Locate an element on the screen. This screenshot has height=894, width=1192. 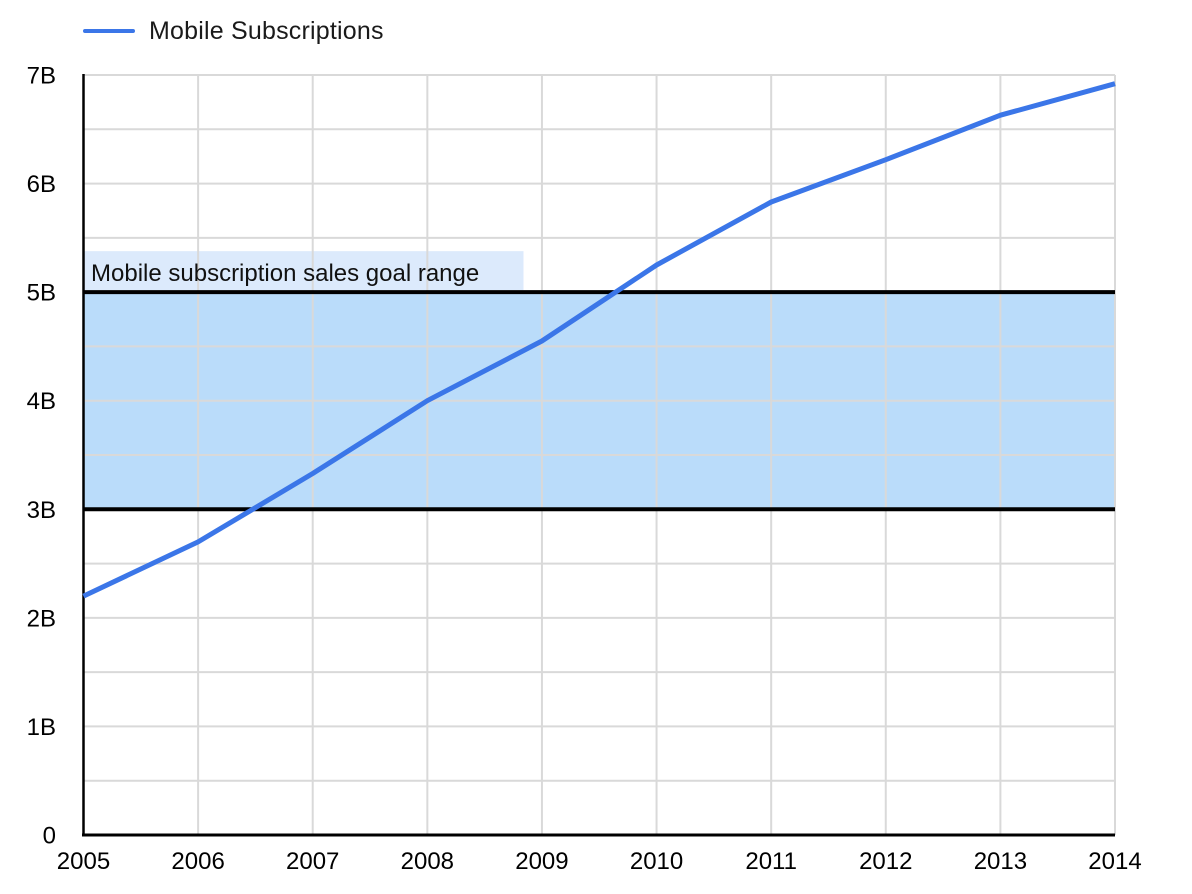
x-axis-tick-label: 2005 is located at coordinates (83, 861).